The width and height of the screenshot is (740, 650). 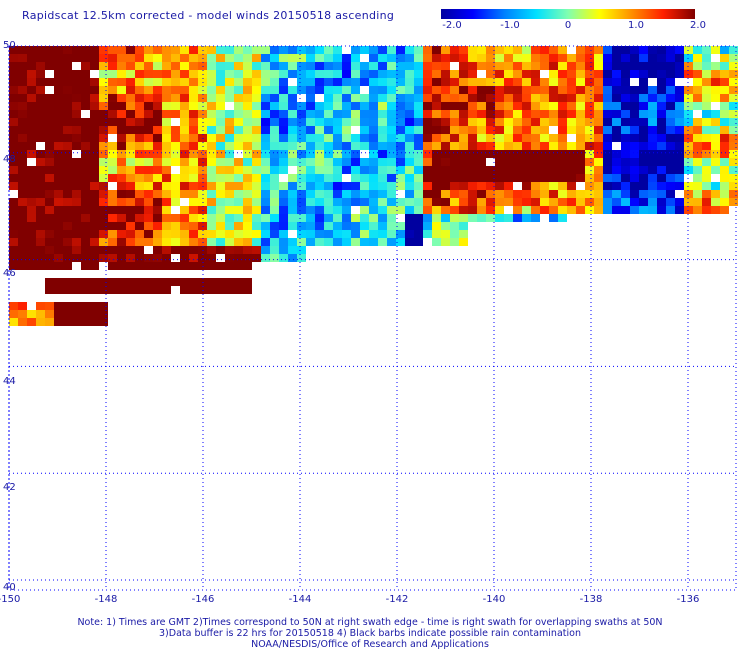 What do you see at coordinates (9, 587) in the screenshot?
I see `lat-label: 40` at bounding box center [9, 587].